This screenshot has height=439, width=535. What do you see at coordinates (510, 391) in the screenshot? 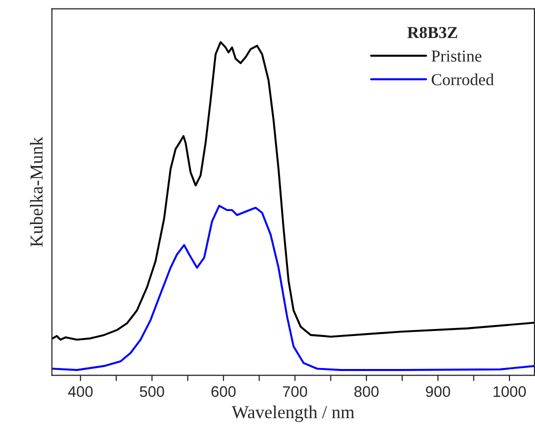
I see `x-tick-label: 1000` at bounding box center [510, 391].